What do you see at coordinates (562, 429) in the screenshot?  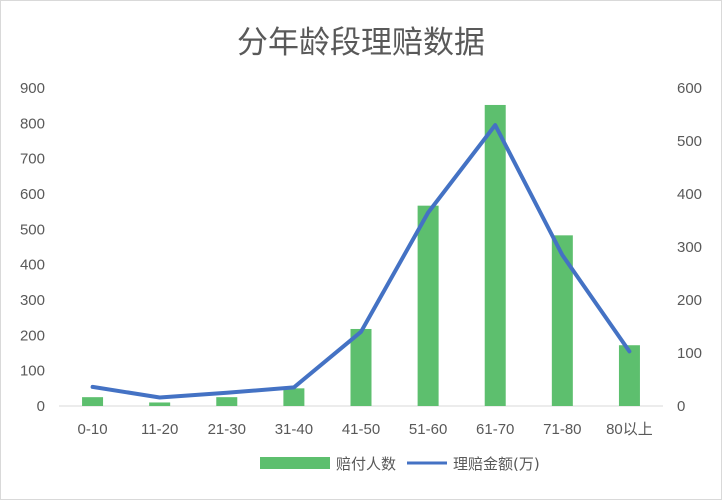 I see `x-tick-label: 71-80` at bounding box center [562, 429].